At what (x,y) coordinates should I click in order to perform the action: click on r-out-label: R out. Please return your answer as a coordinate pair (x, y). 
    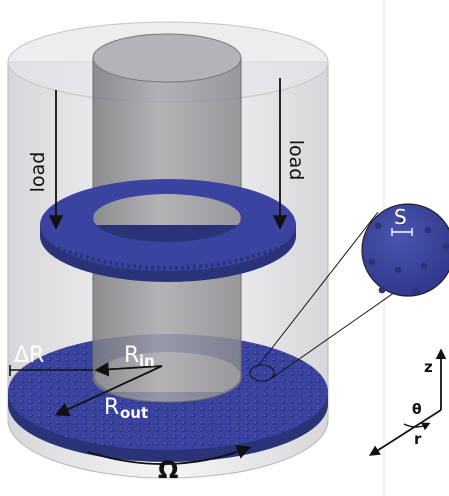
    Looking at the image, I should click on (126, 408).